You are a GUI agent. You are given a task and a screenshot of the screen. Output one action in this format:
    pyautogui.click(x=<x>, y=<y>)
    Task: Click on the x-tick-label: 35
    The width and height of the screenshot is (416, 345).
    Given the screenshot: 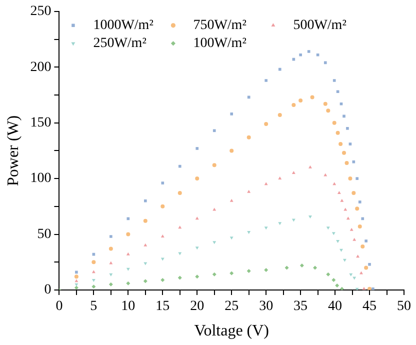 What is the action you would take?
    pyautogui.click(x=301, y=306)
    